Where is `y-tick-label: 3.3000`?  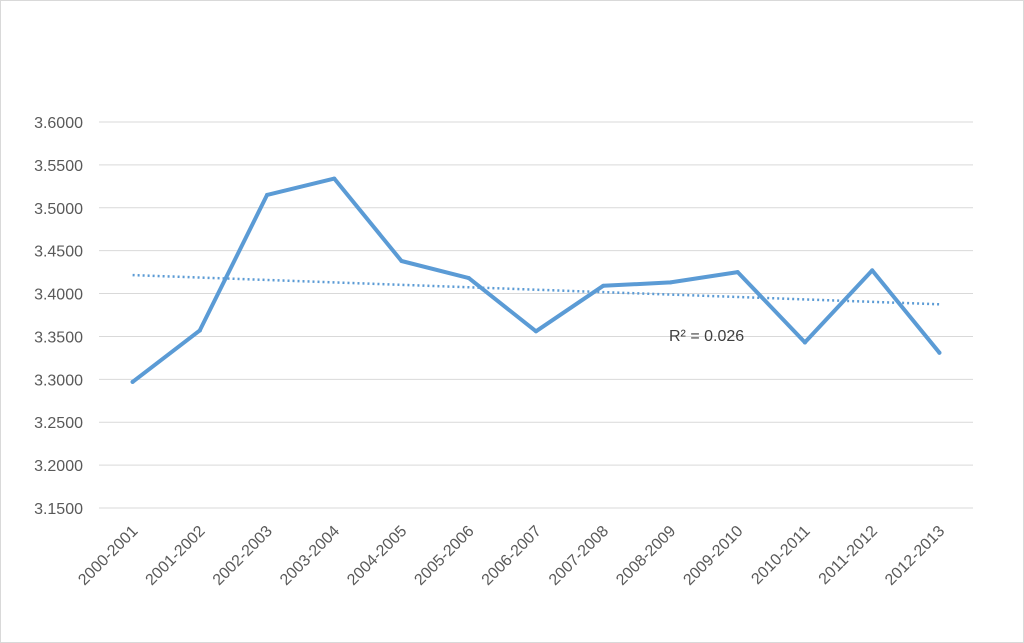
y-tick-label: 3.3000 is located at coordinates (58, 380).